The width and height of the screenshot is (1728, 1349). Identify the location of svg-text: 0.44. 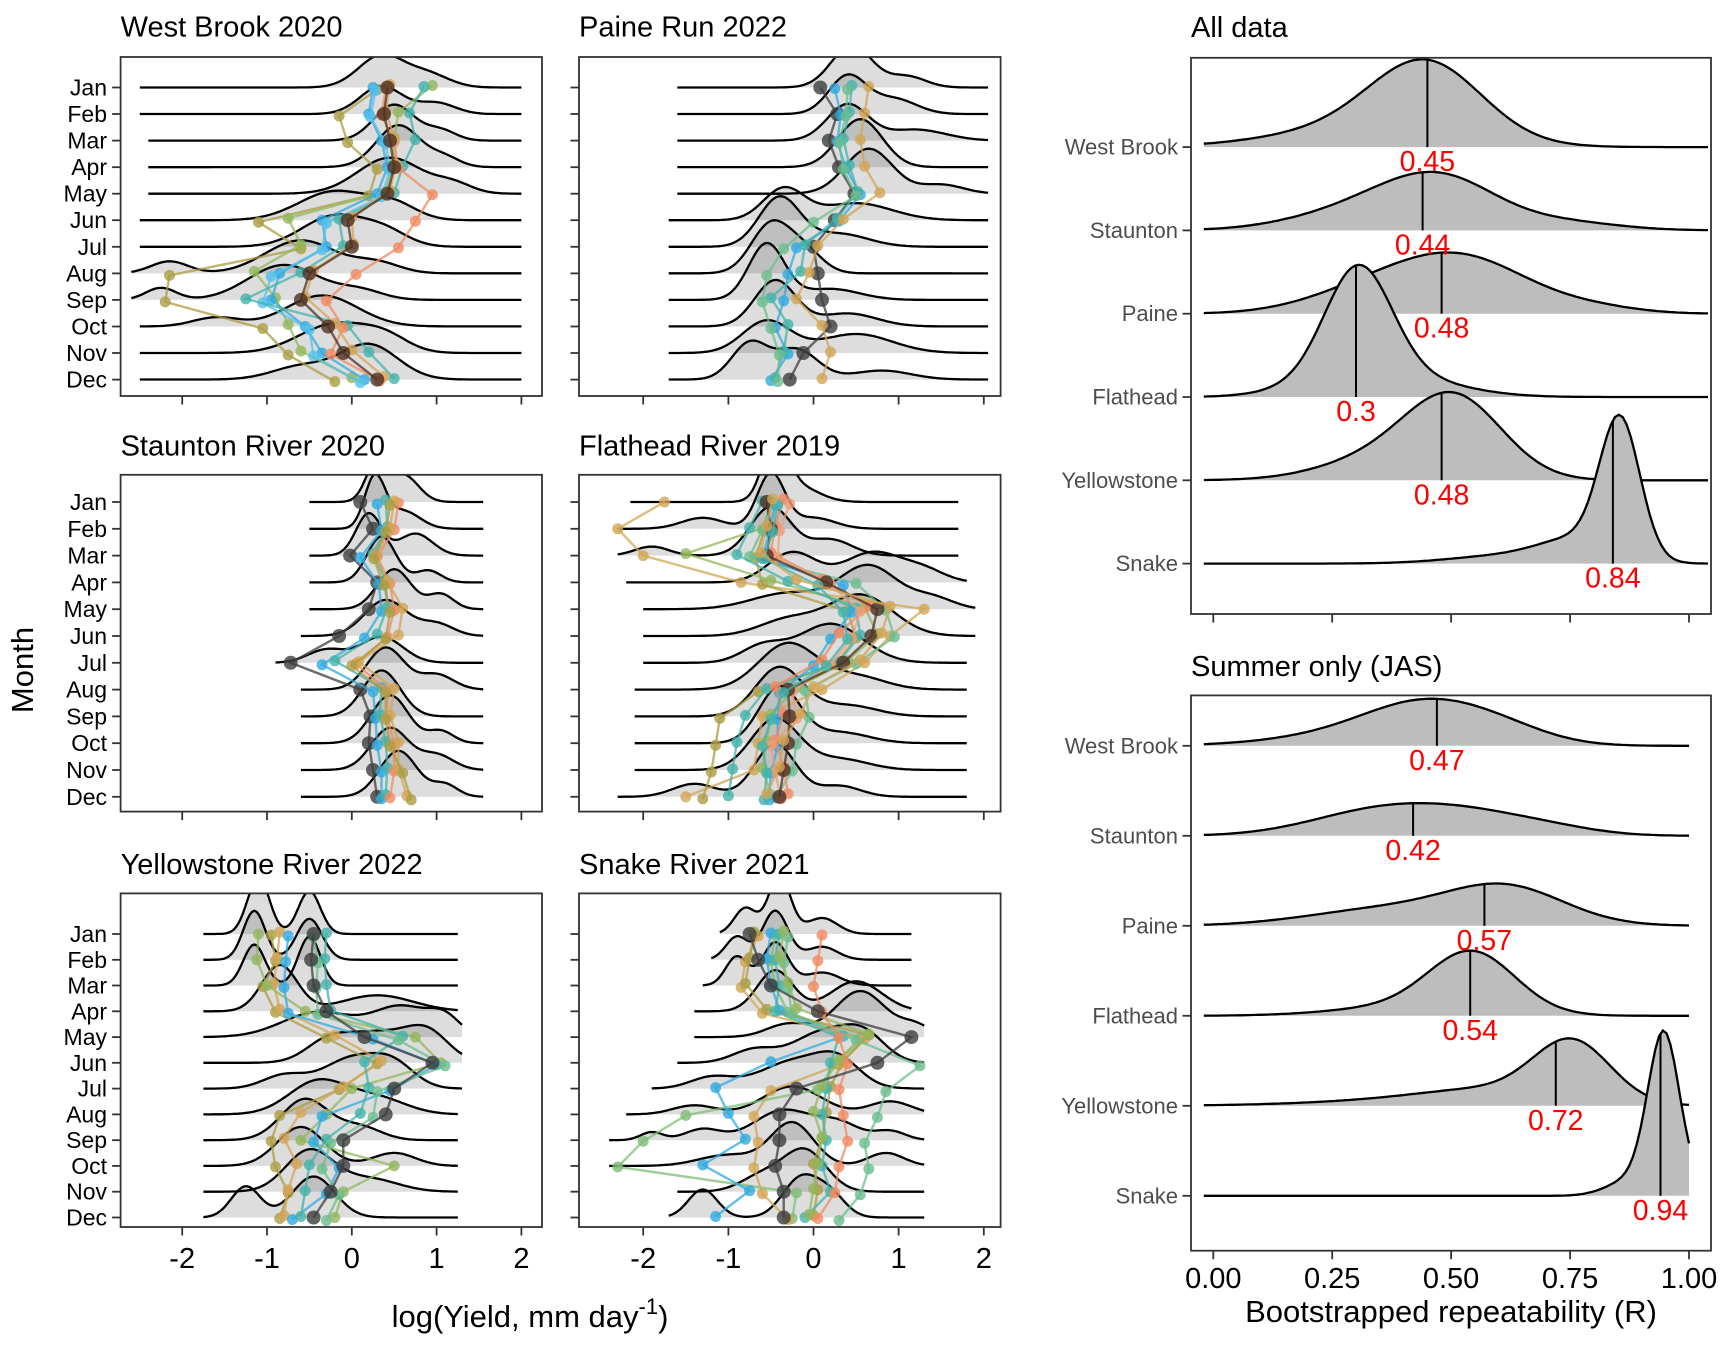
(1423, 245).